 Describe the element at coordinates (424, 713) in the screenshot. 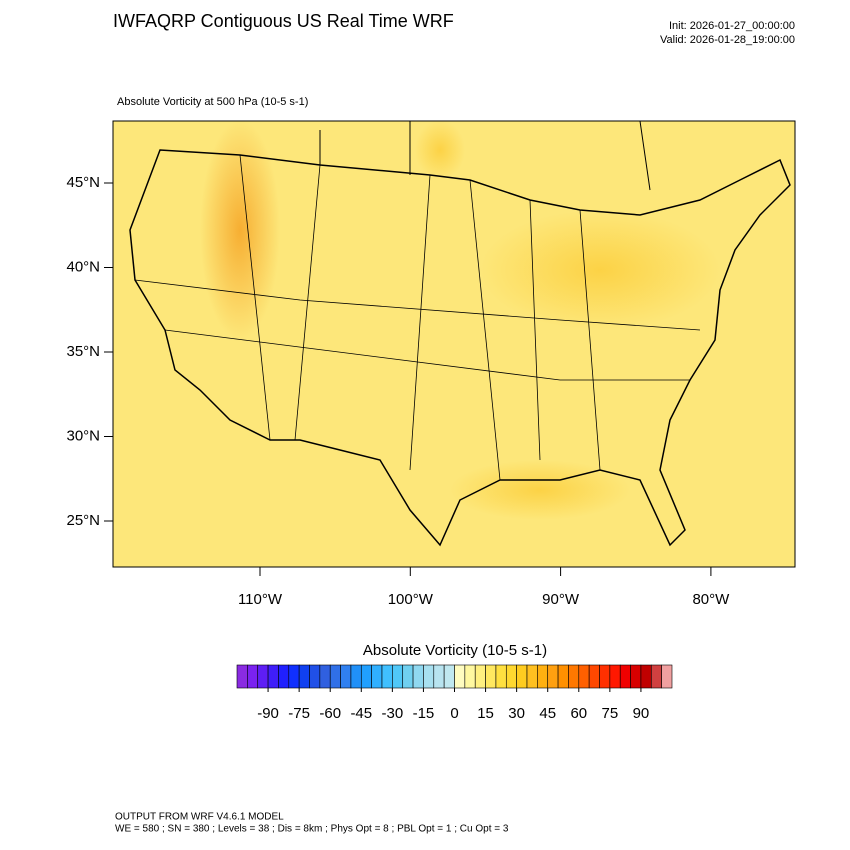

I see `colorbar-tick-label: -15` at that location.